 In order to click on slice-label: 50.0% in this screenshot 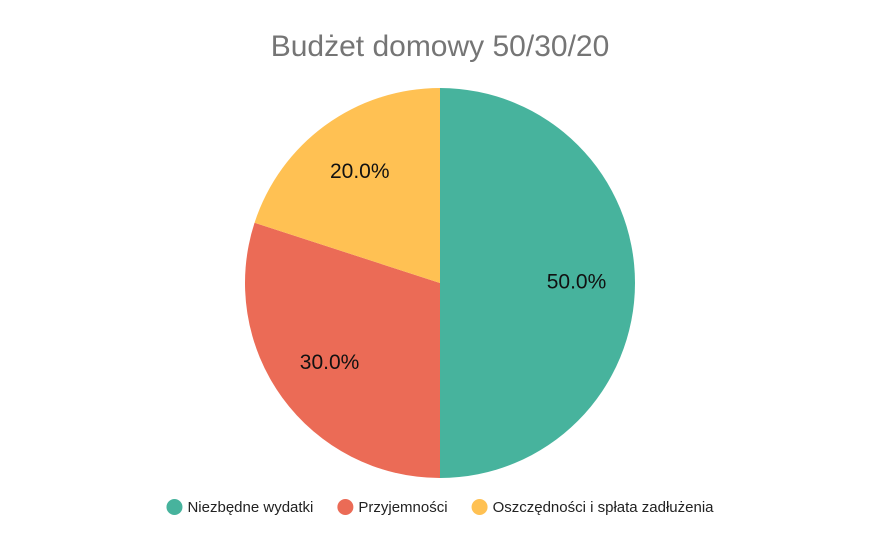, I will do `click(577, 282)`.